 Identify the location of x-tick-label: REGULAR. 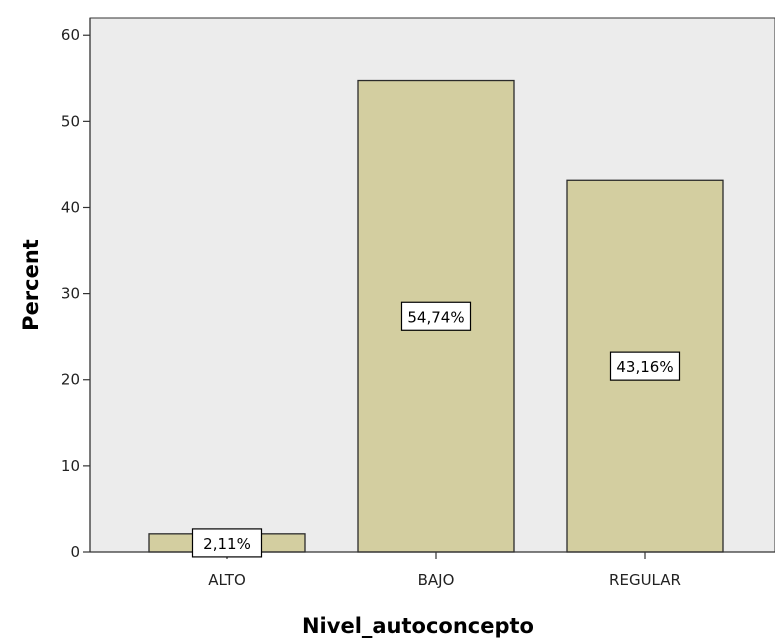
(645, 580).